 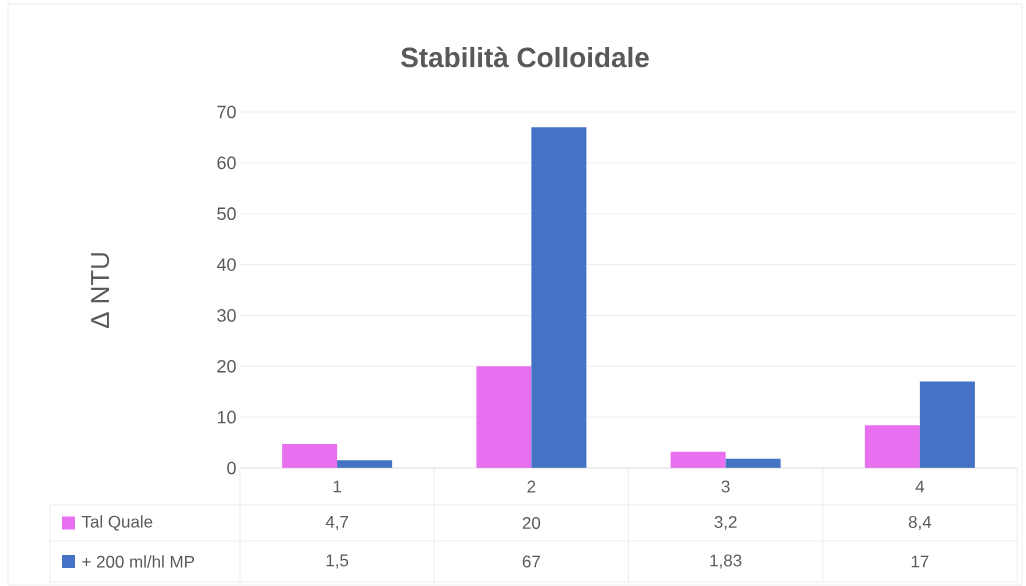 What do you see at coordinates (226, 112) in the screenshot?
I see `y-tick-label: 70` at bounding box center [226, 112].